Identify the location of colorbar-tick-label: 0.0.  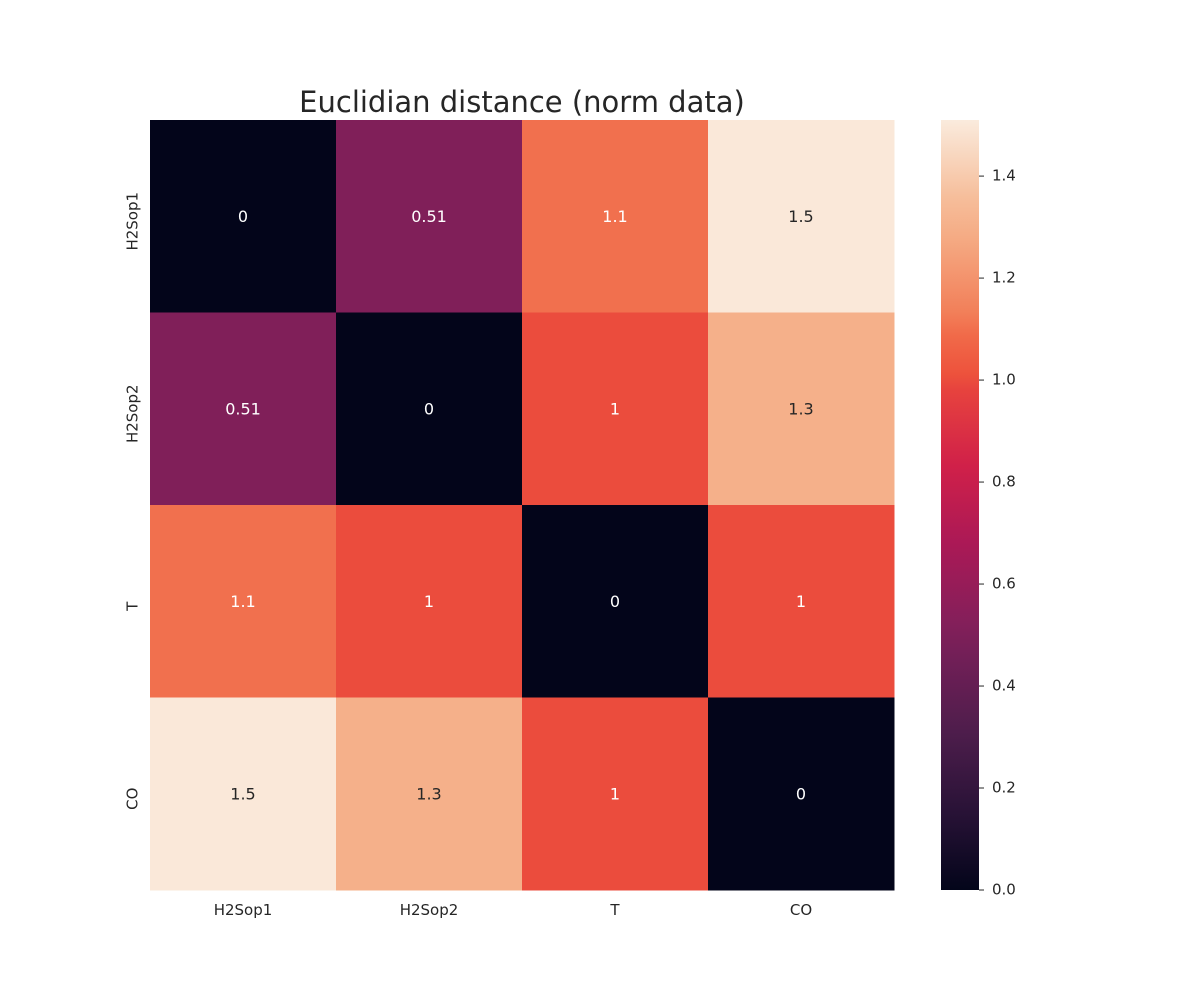
(1004, 890).